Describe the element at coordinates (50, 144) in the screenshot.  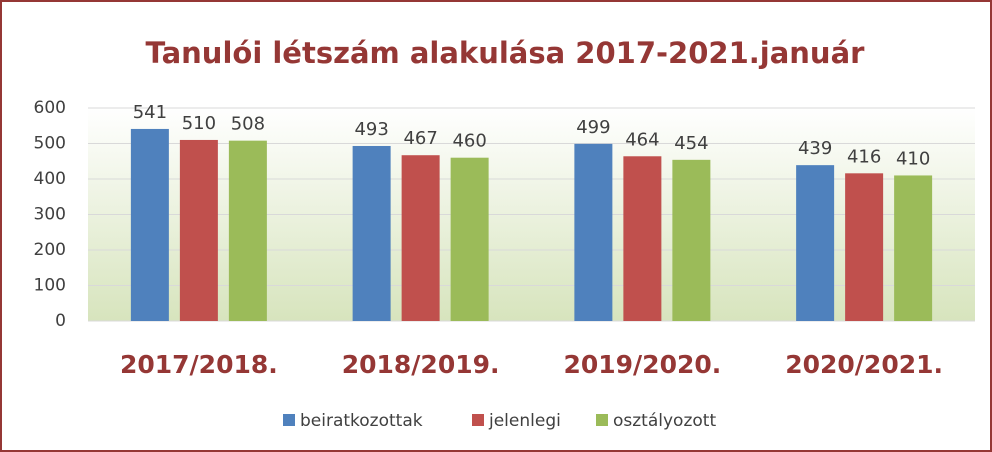
I see `y-tick-label: 500` at that location.